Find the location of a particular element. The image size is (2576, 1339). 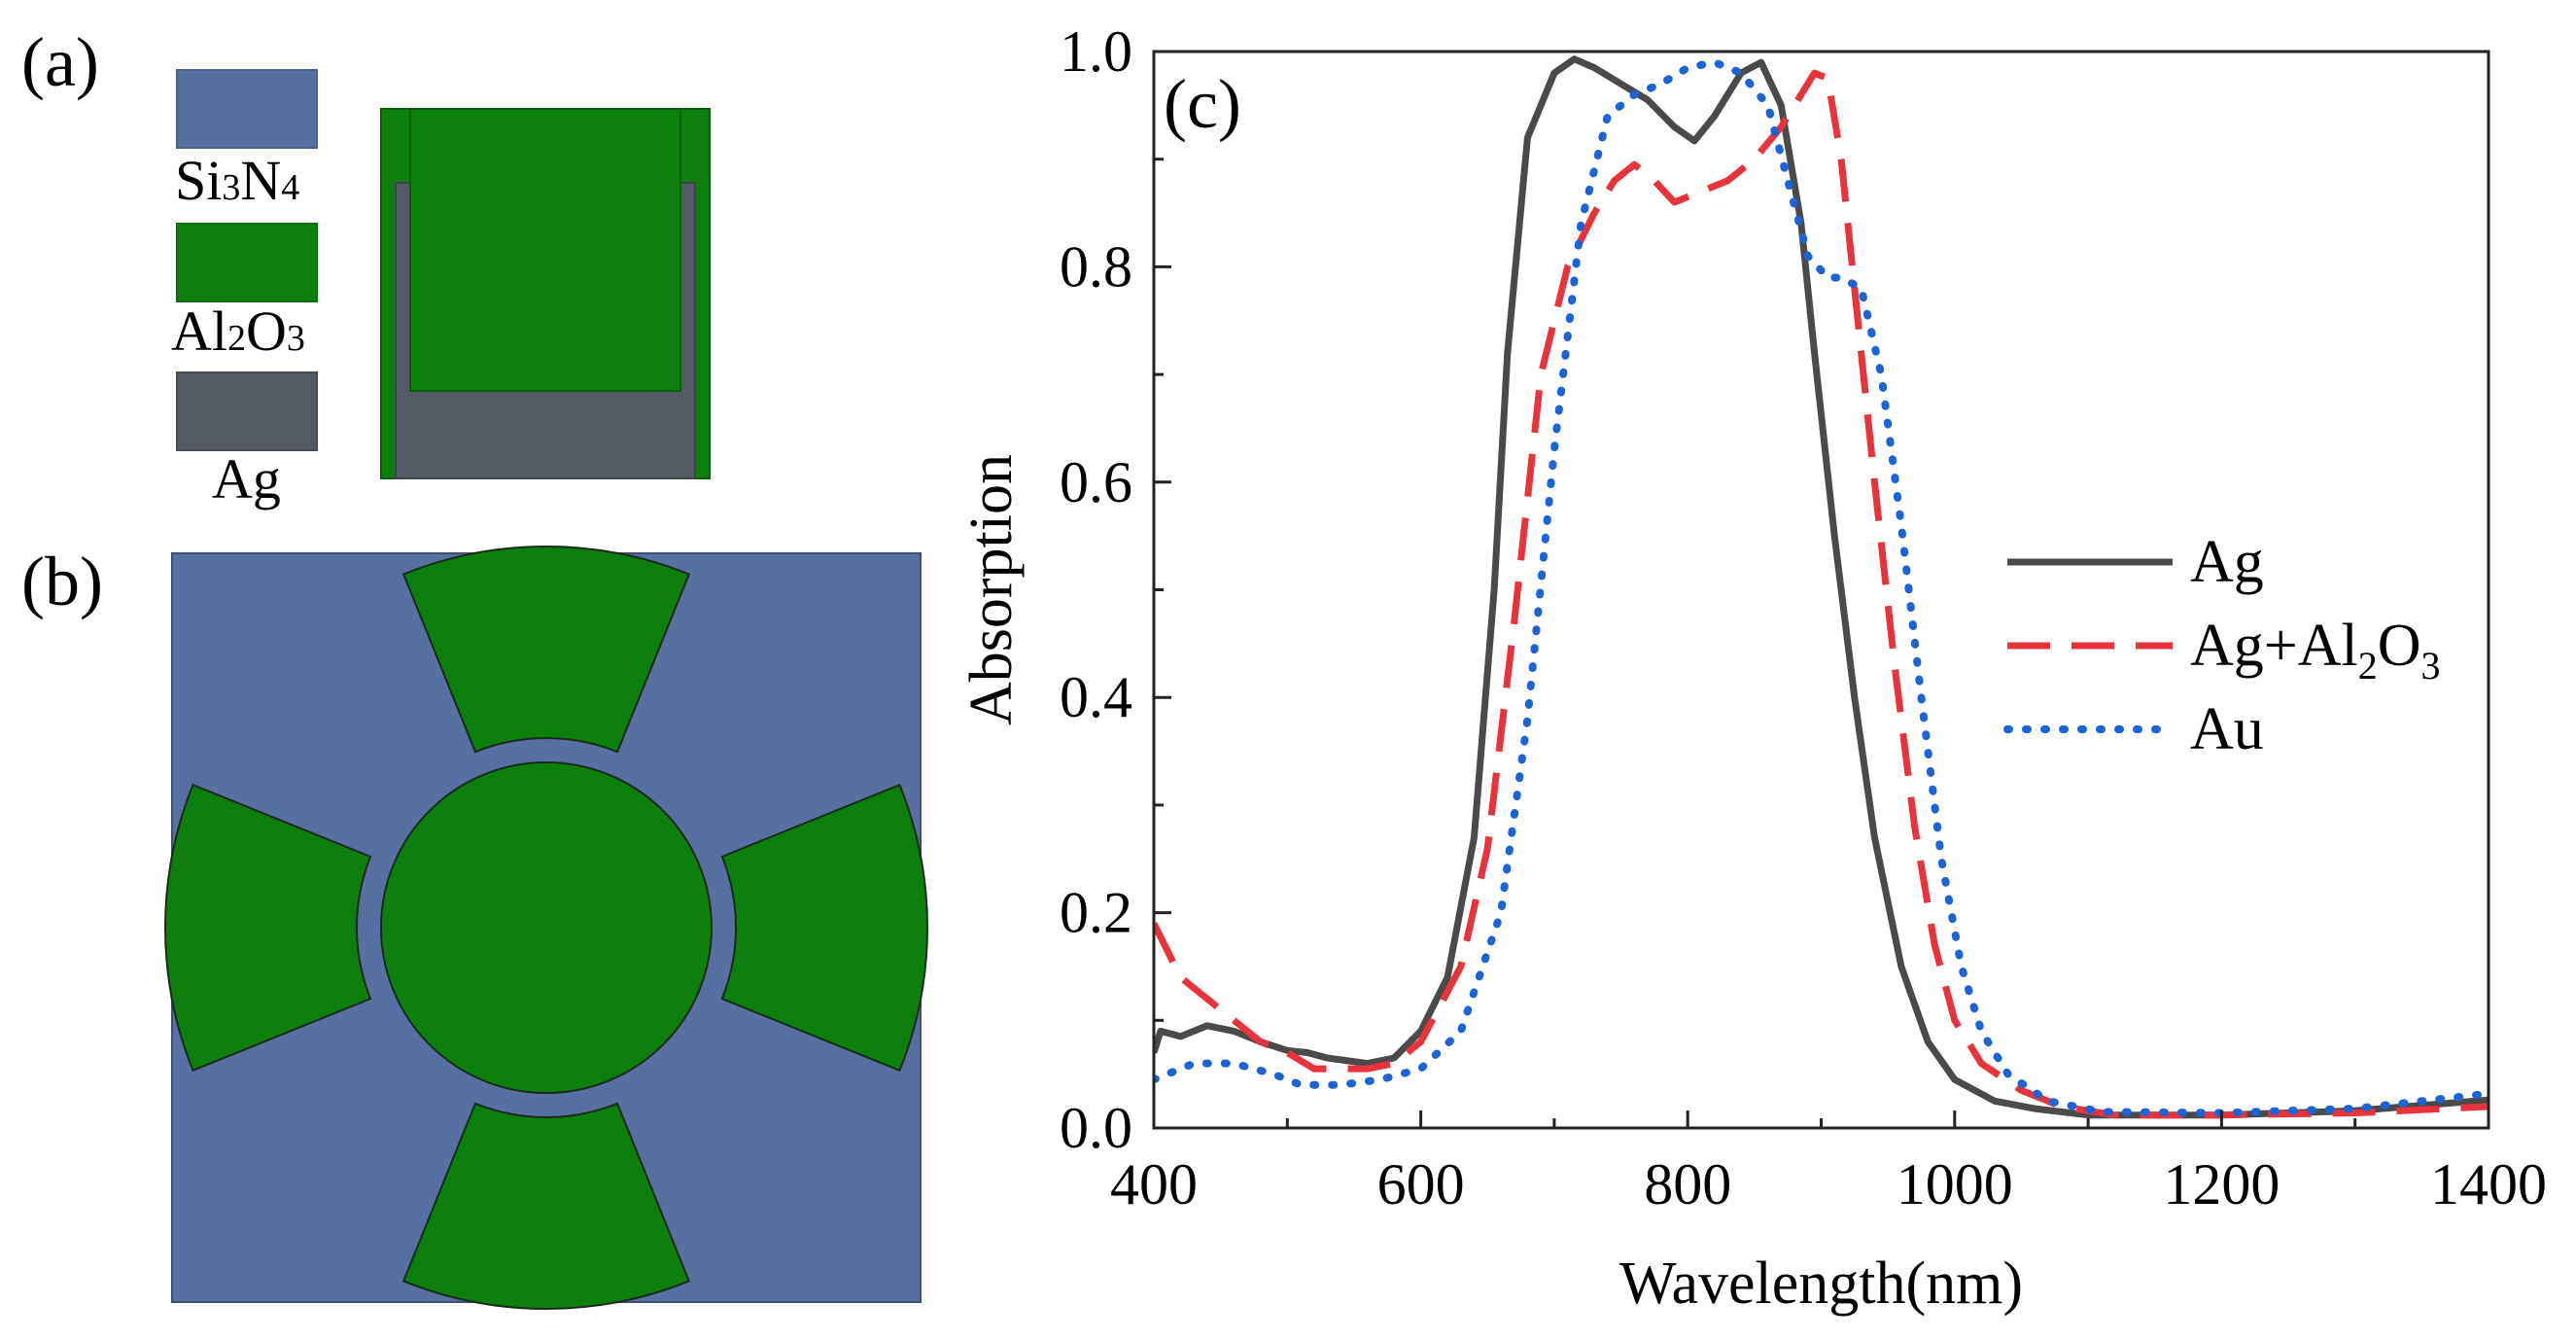

x-tick-label: 800 is located at coordinates (1688, 1184).